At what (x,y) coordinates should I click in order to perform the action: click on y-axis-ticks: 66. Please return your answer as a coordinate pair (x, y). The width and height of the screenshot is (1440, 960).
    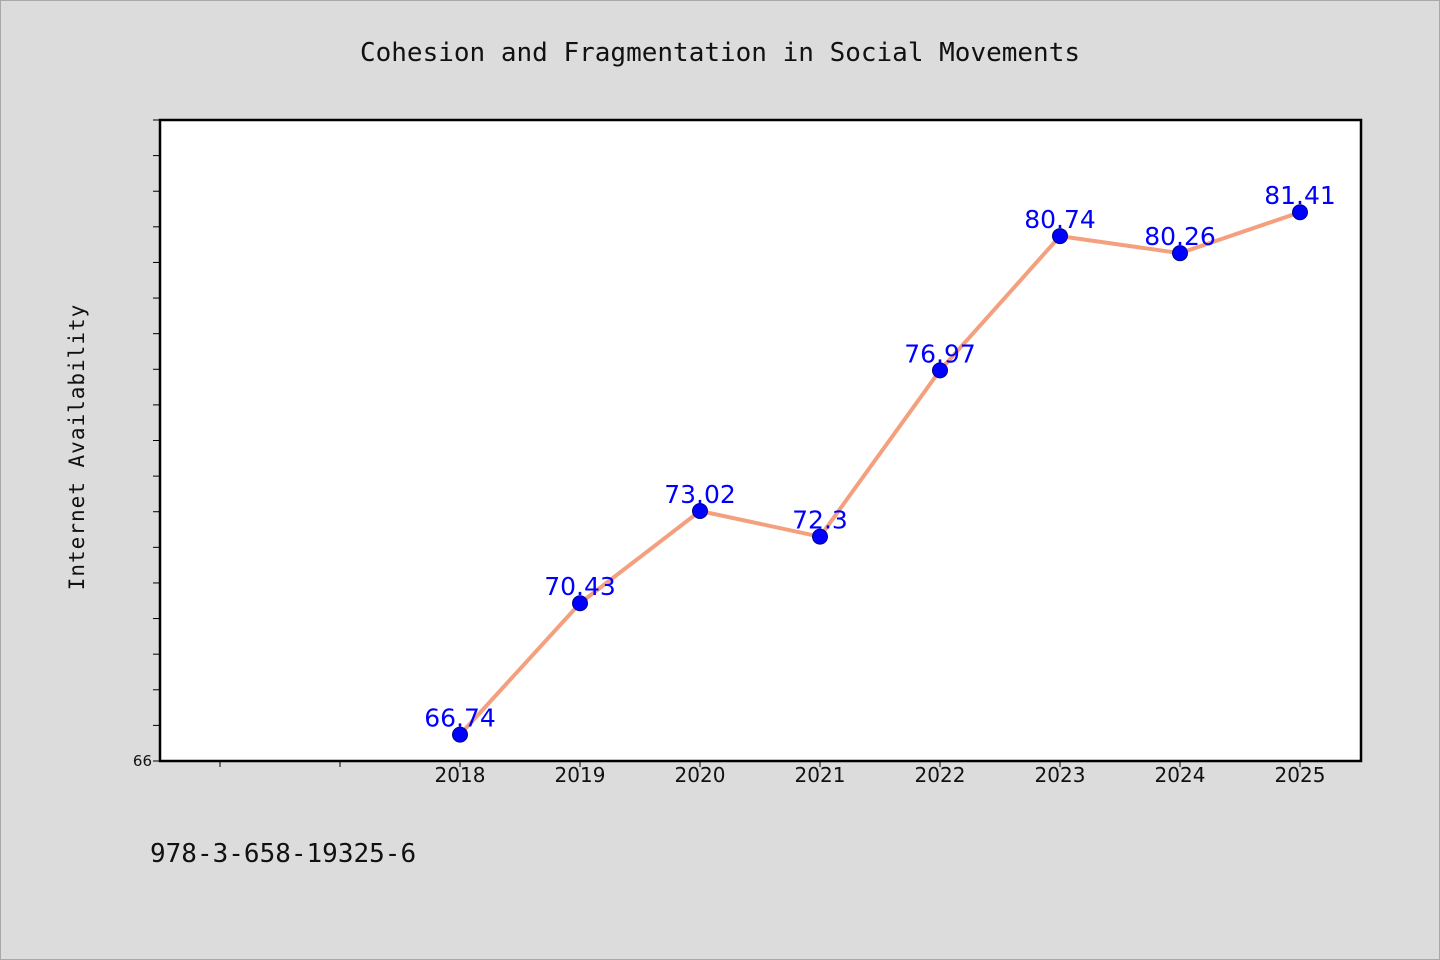
    Looking at the image, I should click on (146, 444).